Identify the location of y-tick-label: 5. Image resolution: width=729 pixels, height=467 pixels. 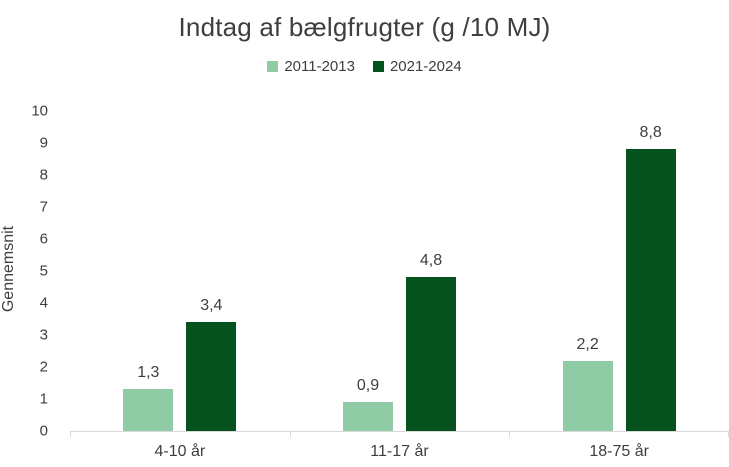
(43, 271).